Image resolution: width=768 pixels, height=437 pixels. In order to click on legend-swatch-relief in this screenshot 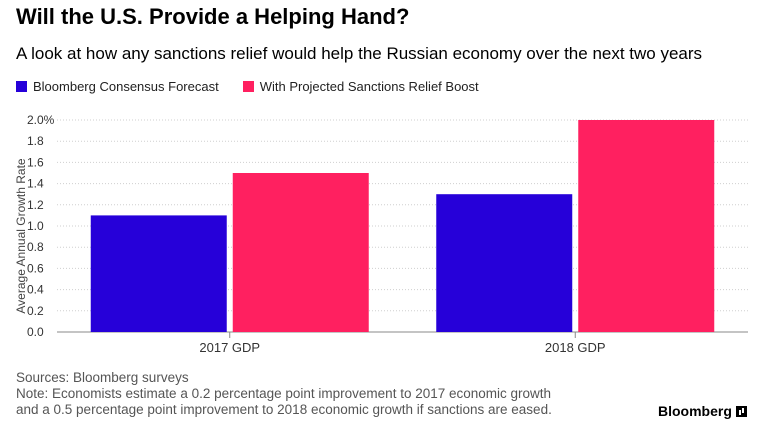, I will do `click(248, 86)`.